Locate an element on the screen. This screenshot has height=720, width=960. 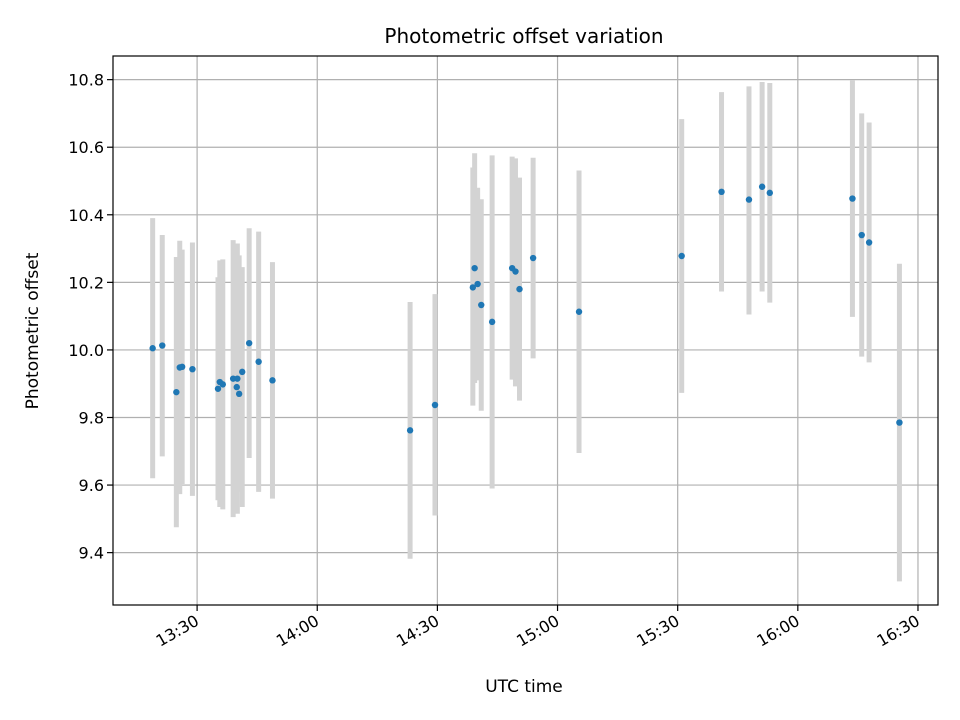
y-axis-ticks: 9.4 9.6 9.8 10.0 10.2 10.4 10.6 10.8 is located at coordinates (90, 317).